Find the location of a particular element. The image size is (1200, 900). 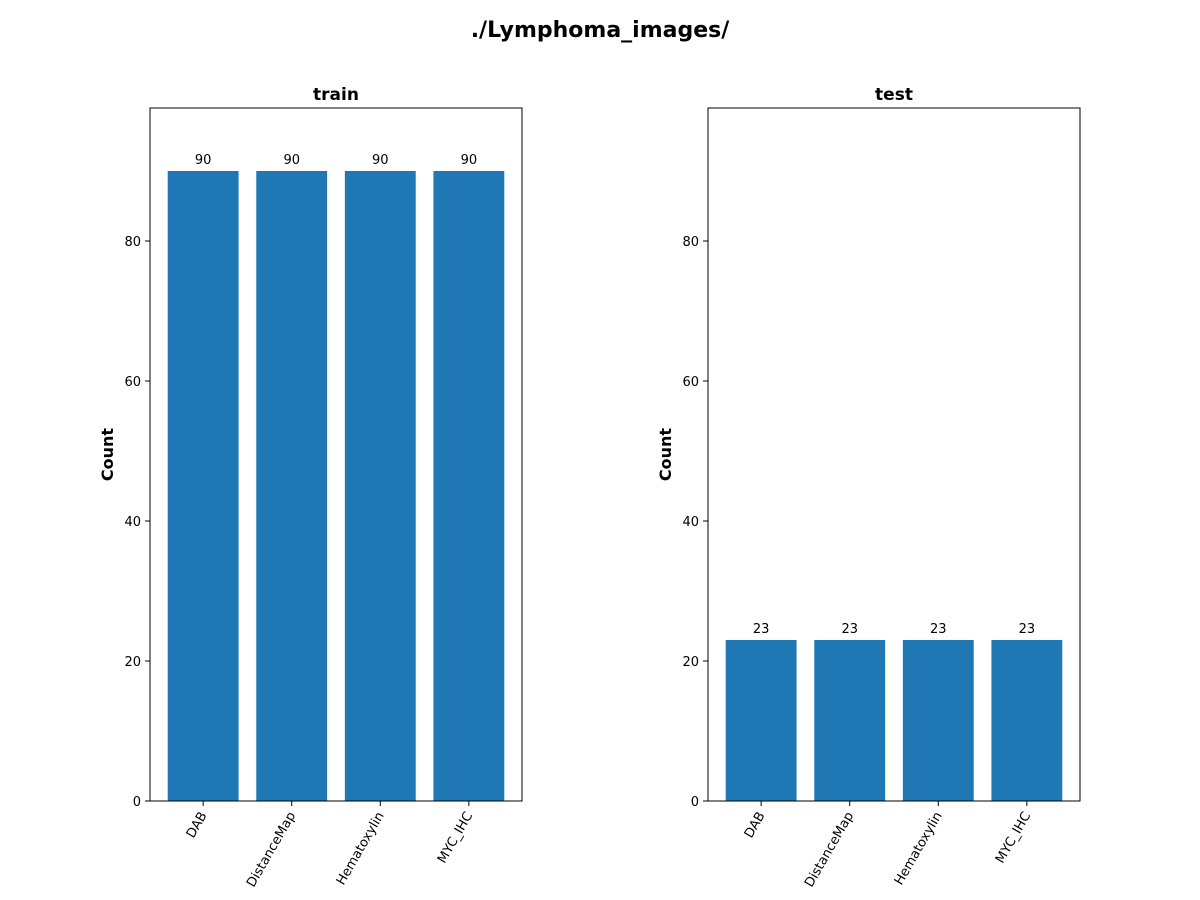

subplot-title: train is located at coordinates (336, 95).